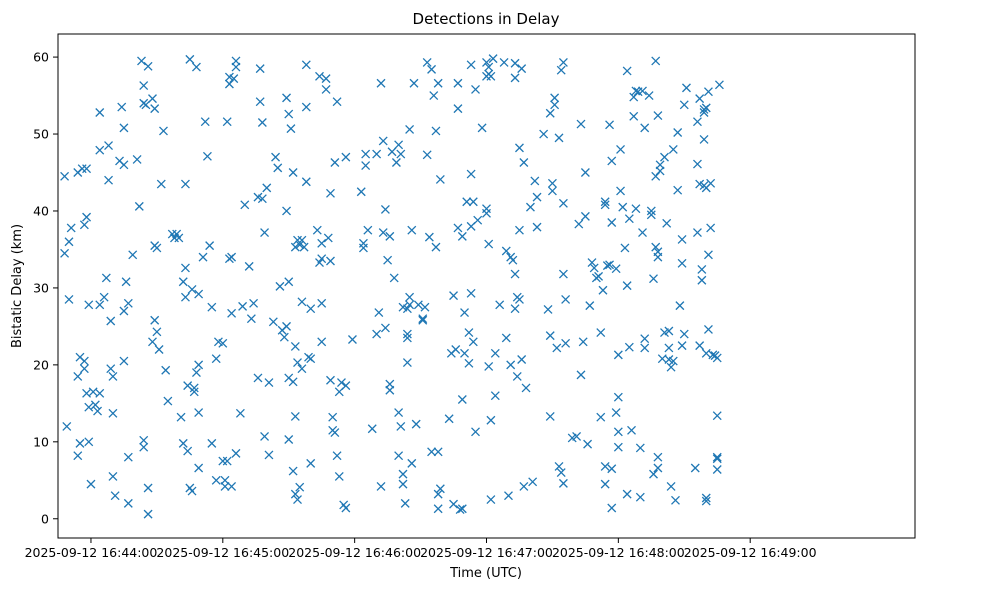  Describe the element at coordinates (41, 441) in the screenshot. I see `y-tick-label: 10` at that location.